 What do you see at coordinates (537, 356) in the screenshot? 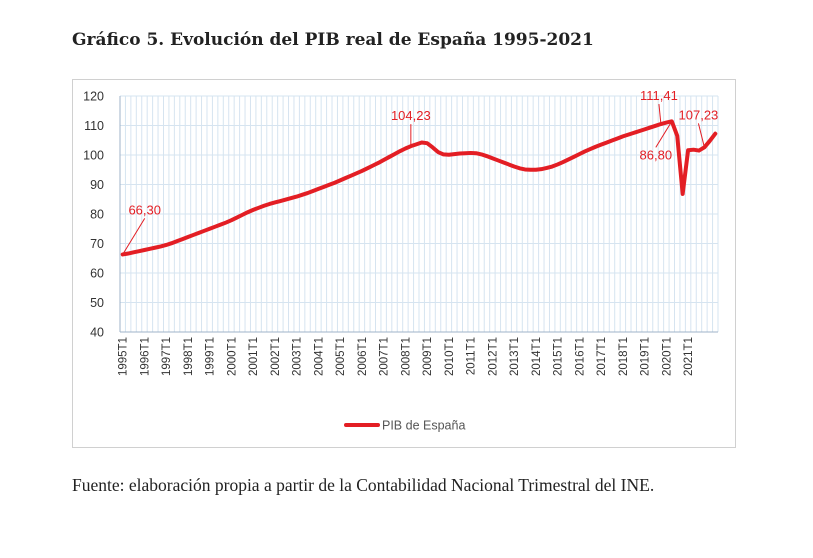
I see `x-tick-label: 2014T1` at bounding box center [537, 356].